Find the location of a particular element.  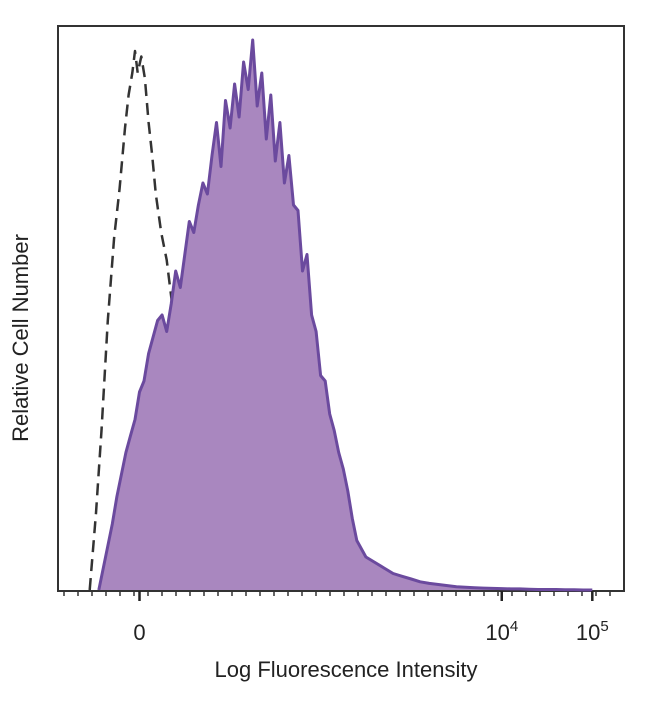

x-axis-label: Log Fluorescence Intensity is located at coordinates (346, 669).